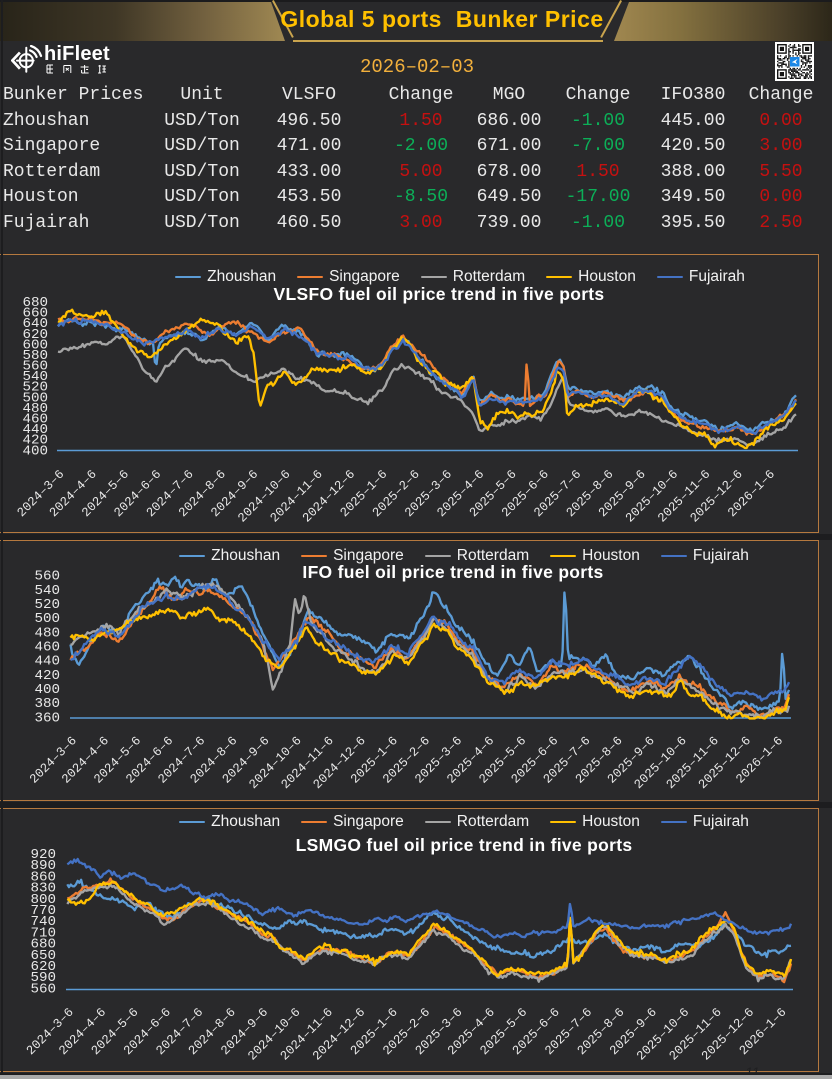  What do you see at coordinates (43, 900) in the screenshot?
I see `svg-text: 800` at bounding box center [43, 900].